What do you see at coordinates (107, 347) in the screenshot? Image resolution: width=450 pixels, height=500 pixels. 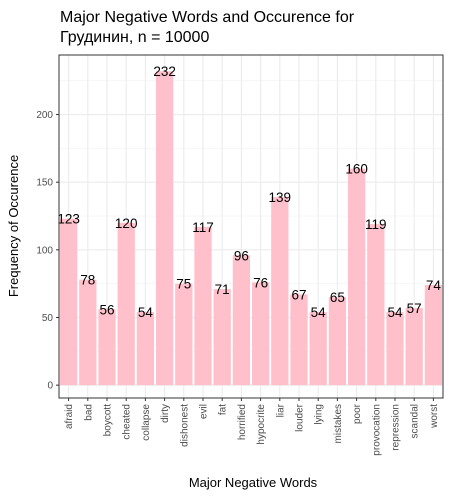 I see `bar-boycott` at bounding box center [107, 347].